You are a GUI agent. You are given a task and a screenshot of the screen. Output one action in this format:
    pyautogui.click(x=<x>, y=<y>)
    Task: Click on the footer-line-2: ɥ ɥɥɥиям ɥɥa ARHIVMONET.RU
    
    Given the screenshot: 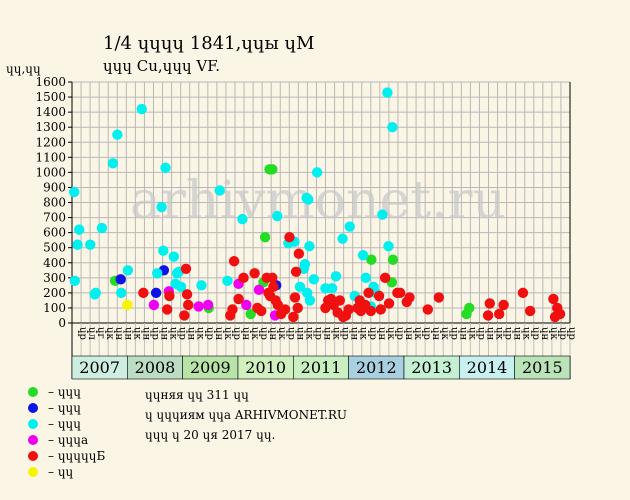 What is the action you would take?
    pyautogui.click(x=246, y=415)
    